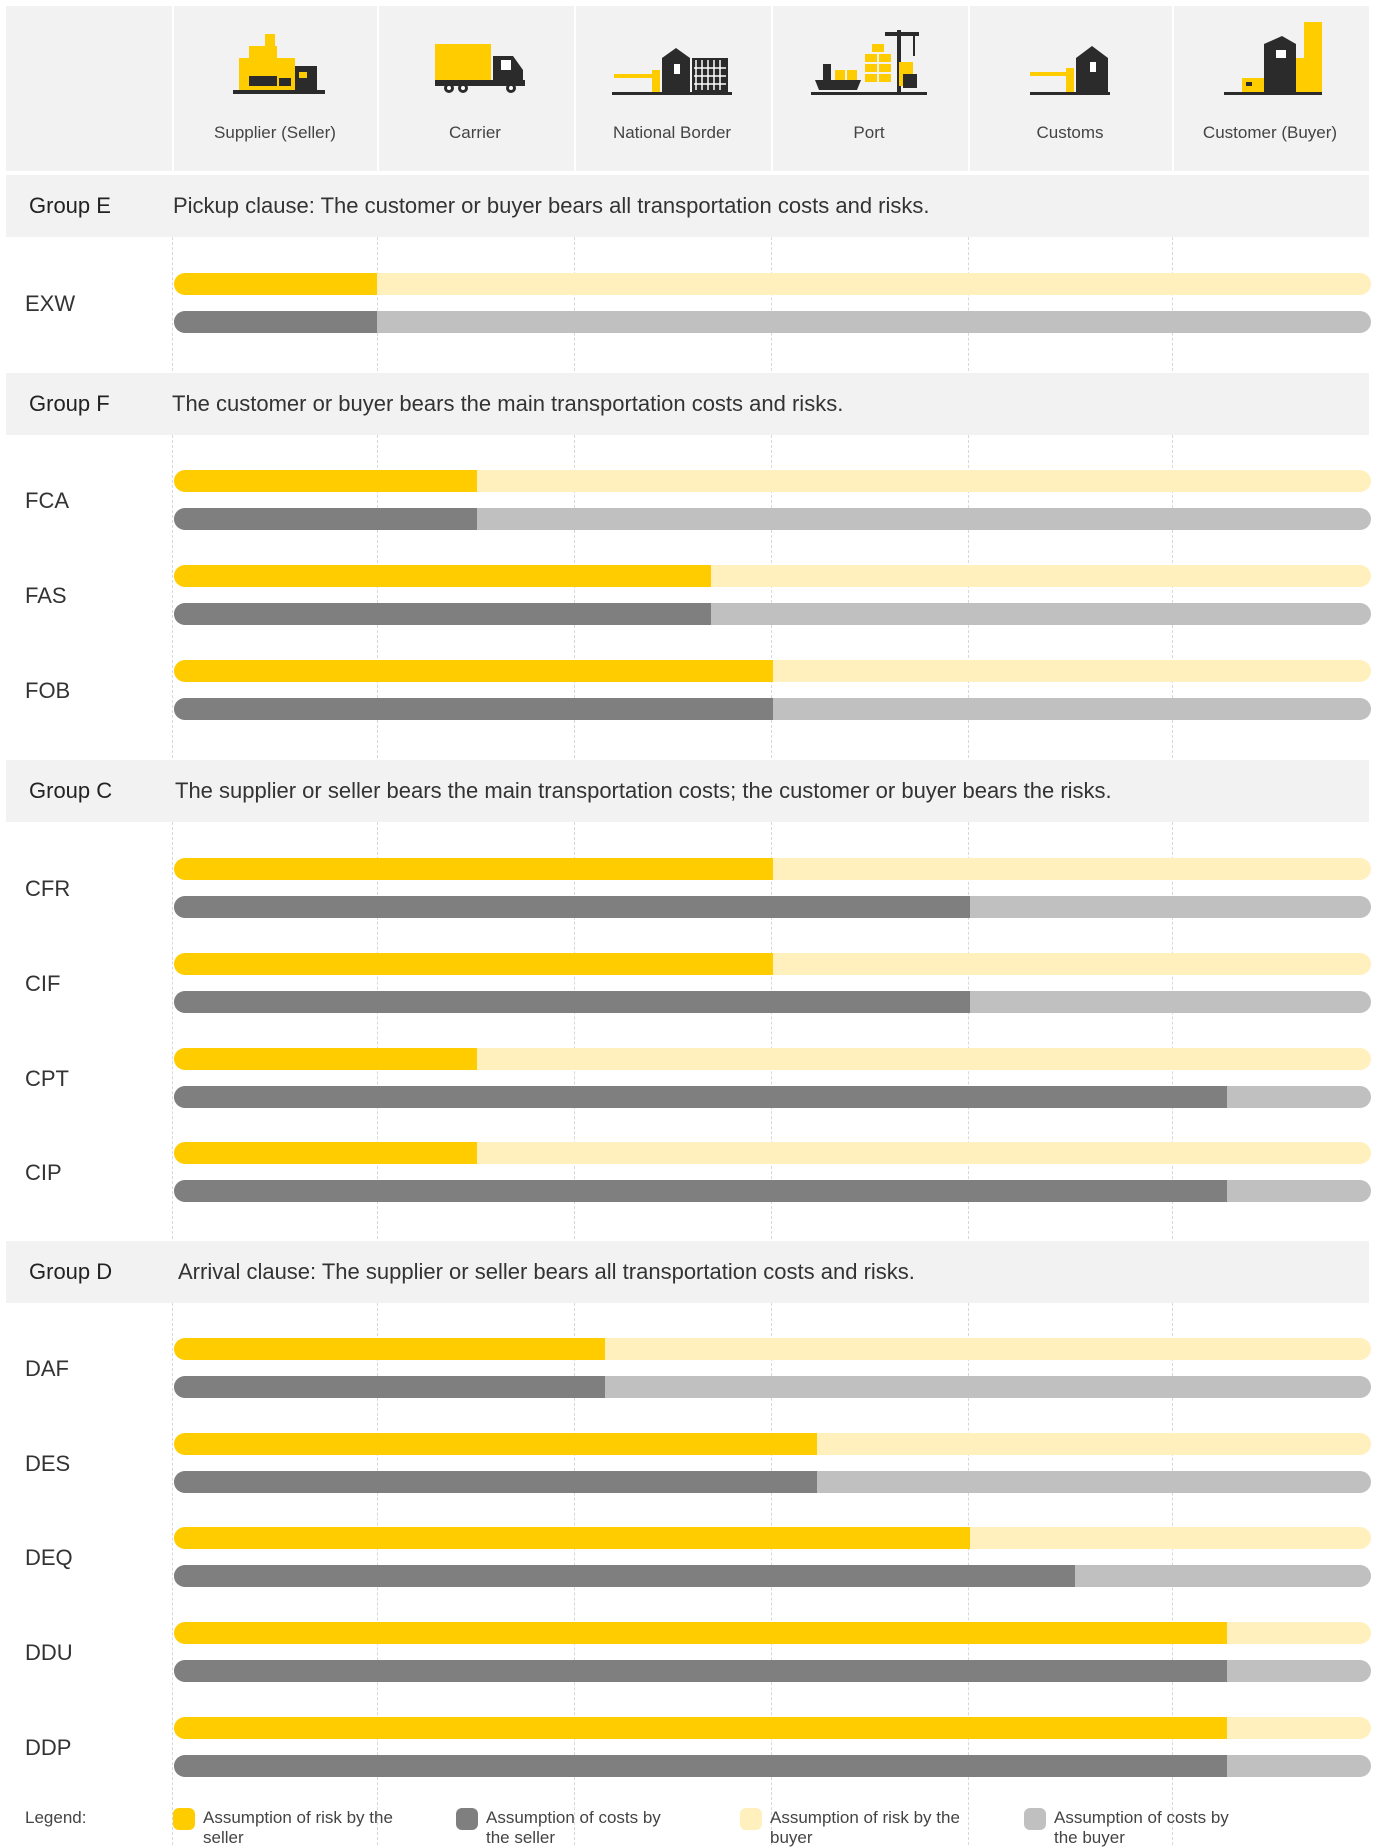 This screenshot has height=1848, width=1375. I want to click on legend-text: Assumption of risk by the seller, so click(298, 1827).